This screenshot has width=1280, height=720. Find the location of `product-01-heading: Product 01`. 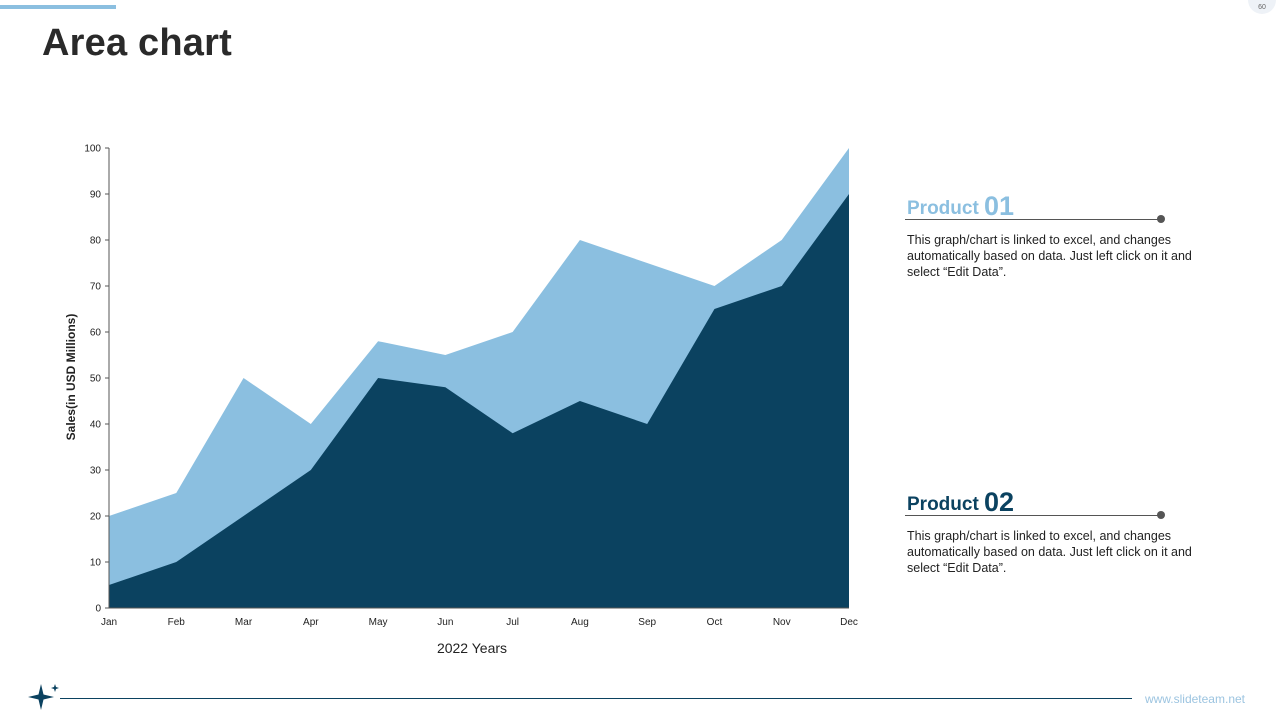

product-01-heading: Product 01 is located at coordinates (1062, 203).